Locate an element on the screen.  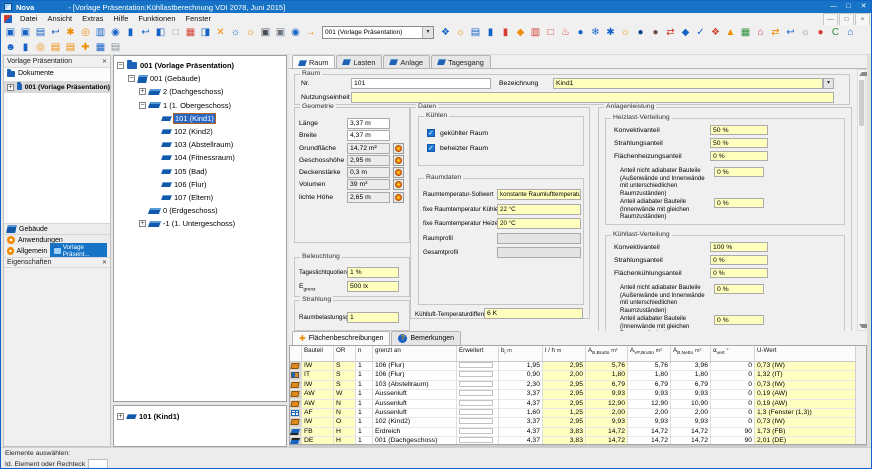
save-as-icon: ▣ is located at coordinates (280, 32).